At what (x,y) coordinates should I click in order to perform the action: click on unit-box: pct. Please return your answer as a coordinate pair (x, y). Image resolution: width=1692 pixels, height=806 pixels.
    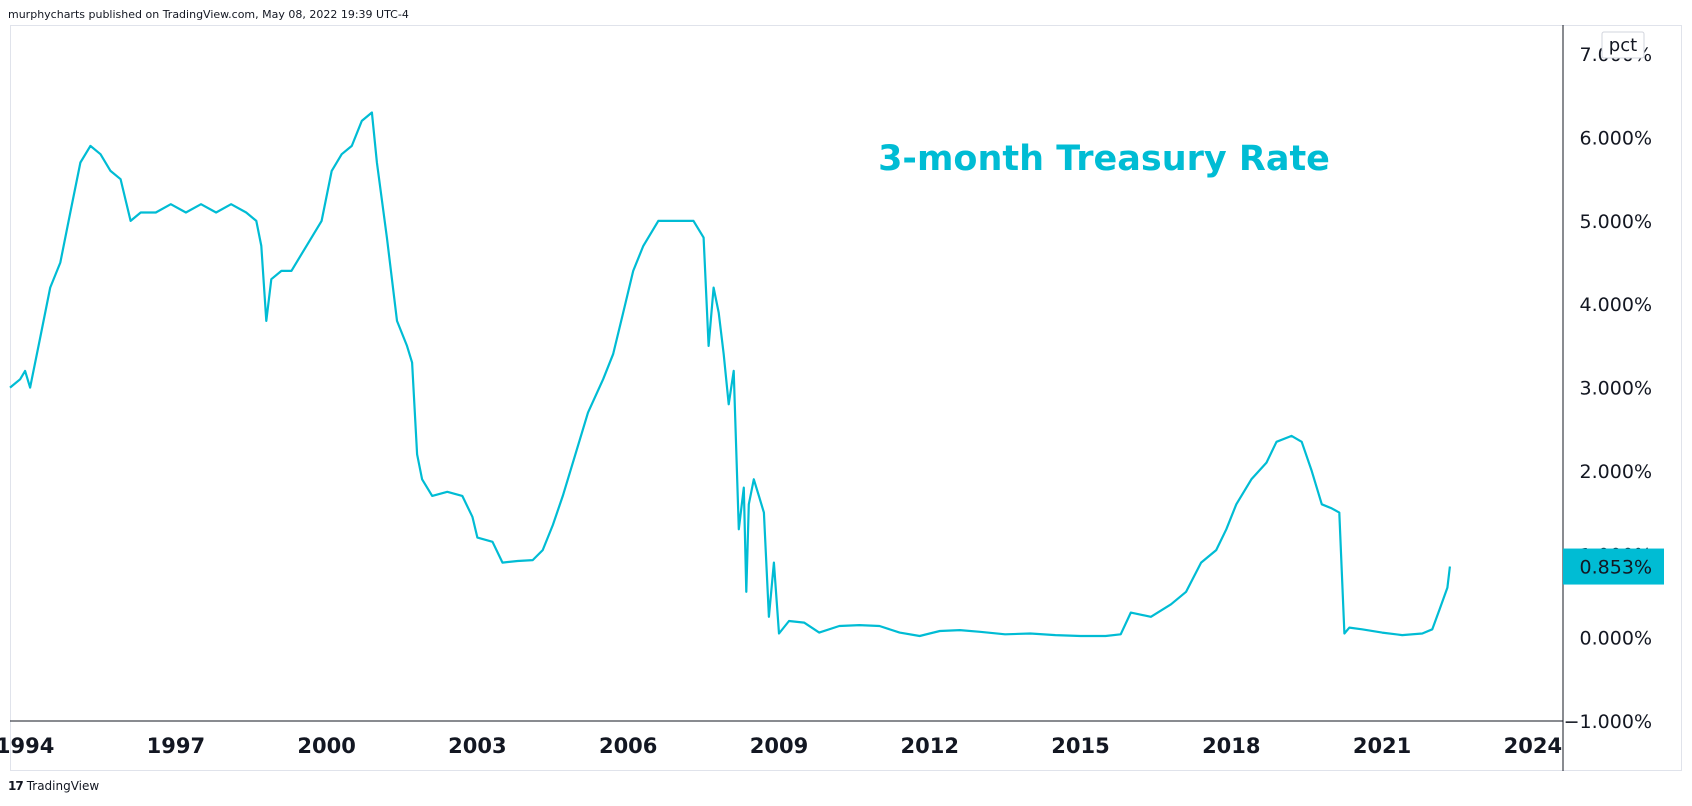
    Looking at the image, I should click on (1623, 45).